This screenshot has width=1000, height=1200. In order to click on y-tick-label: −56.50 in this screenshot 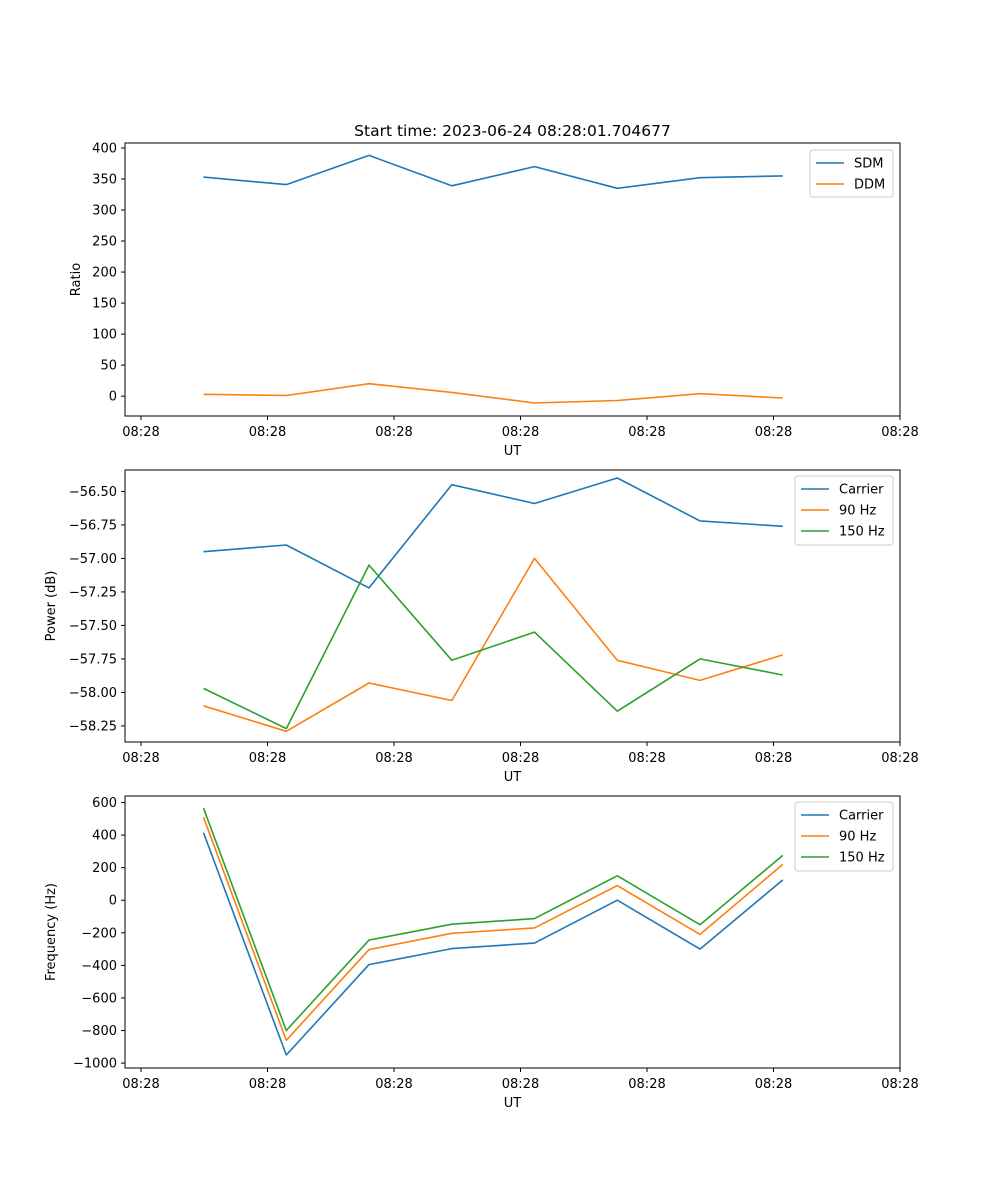, I will do `click(93, 492)`.